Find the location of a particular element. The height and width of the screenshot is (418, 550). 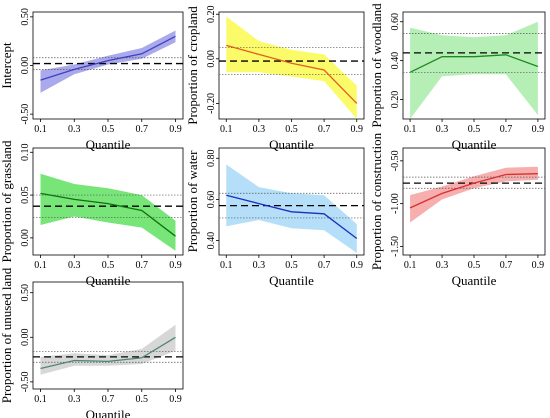

y-axis-label: Proportion of water is located at coordinates (192, 201).